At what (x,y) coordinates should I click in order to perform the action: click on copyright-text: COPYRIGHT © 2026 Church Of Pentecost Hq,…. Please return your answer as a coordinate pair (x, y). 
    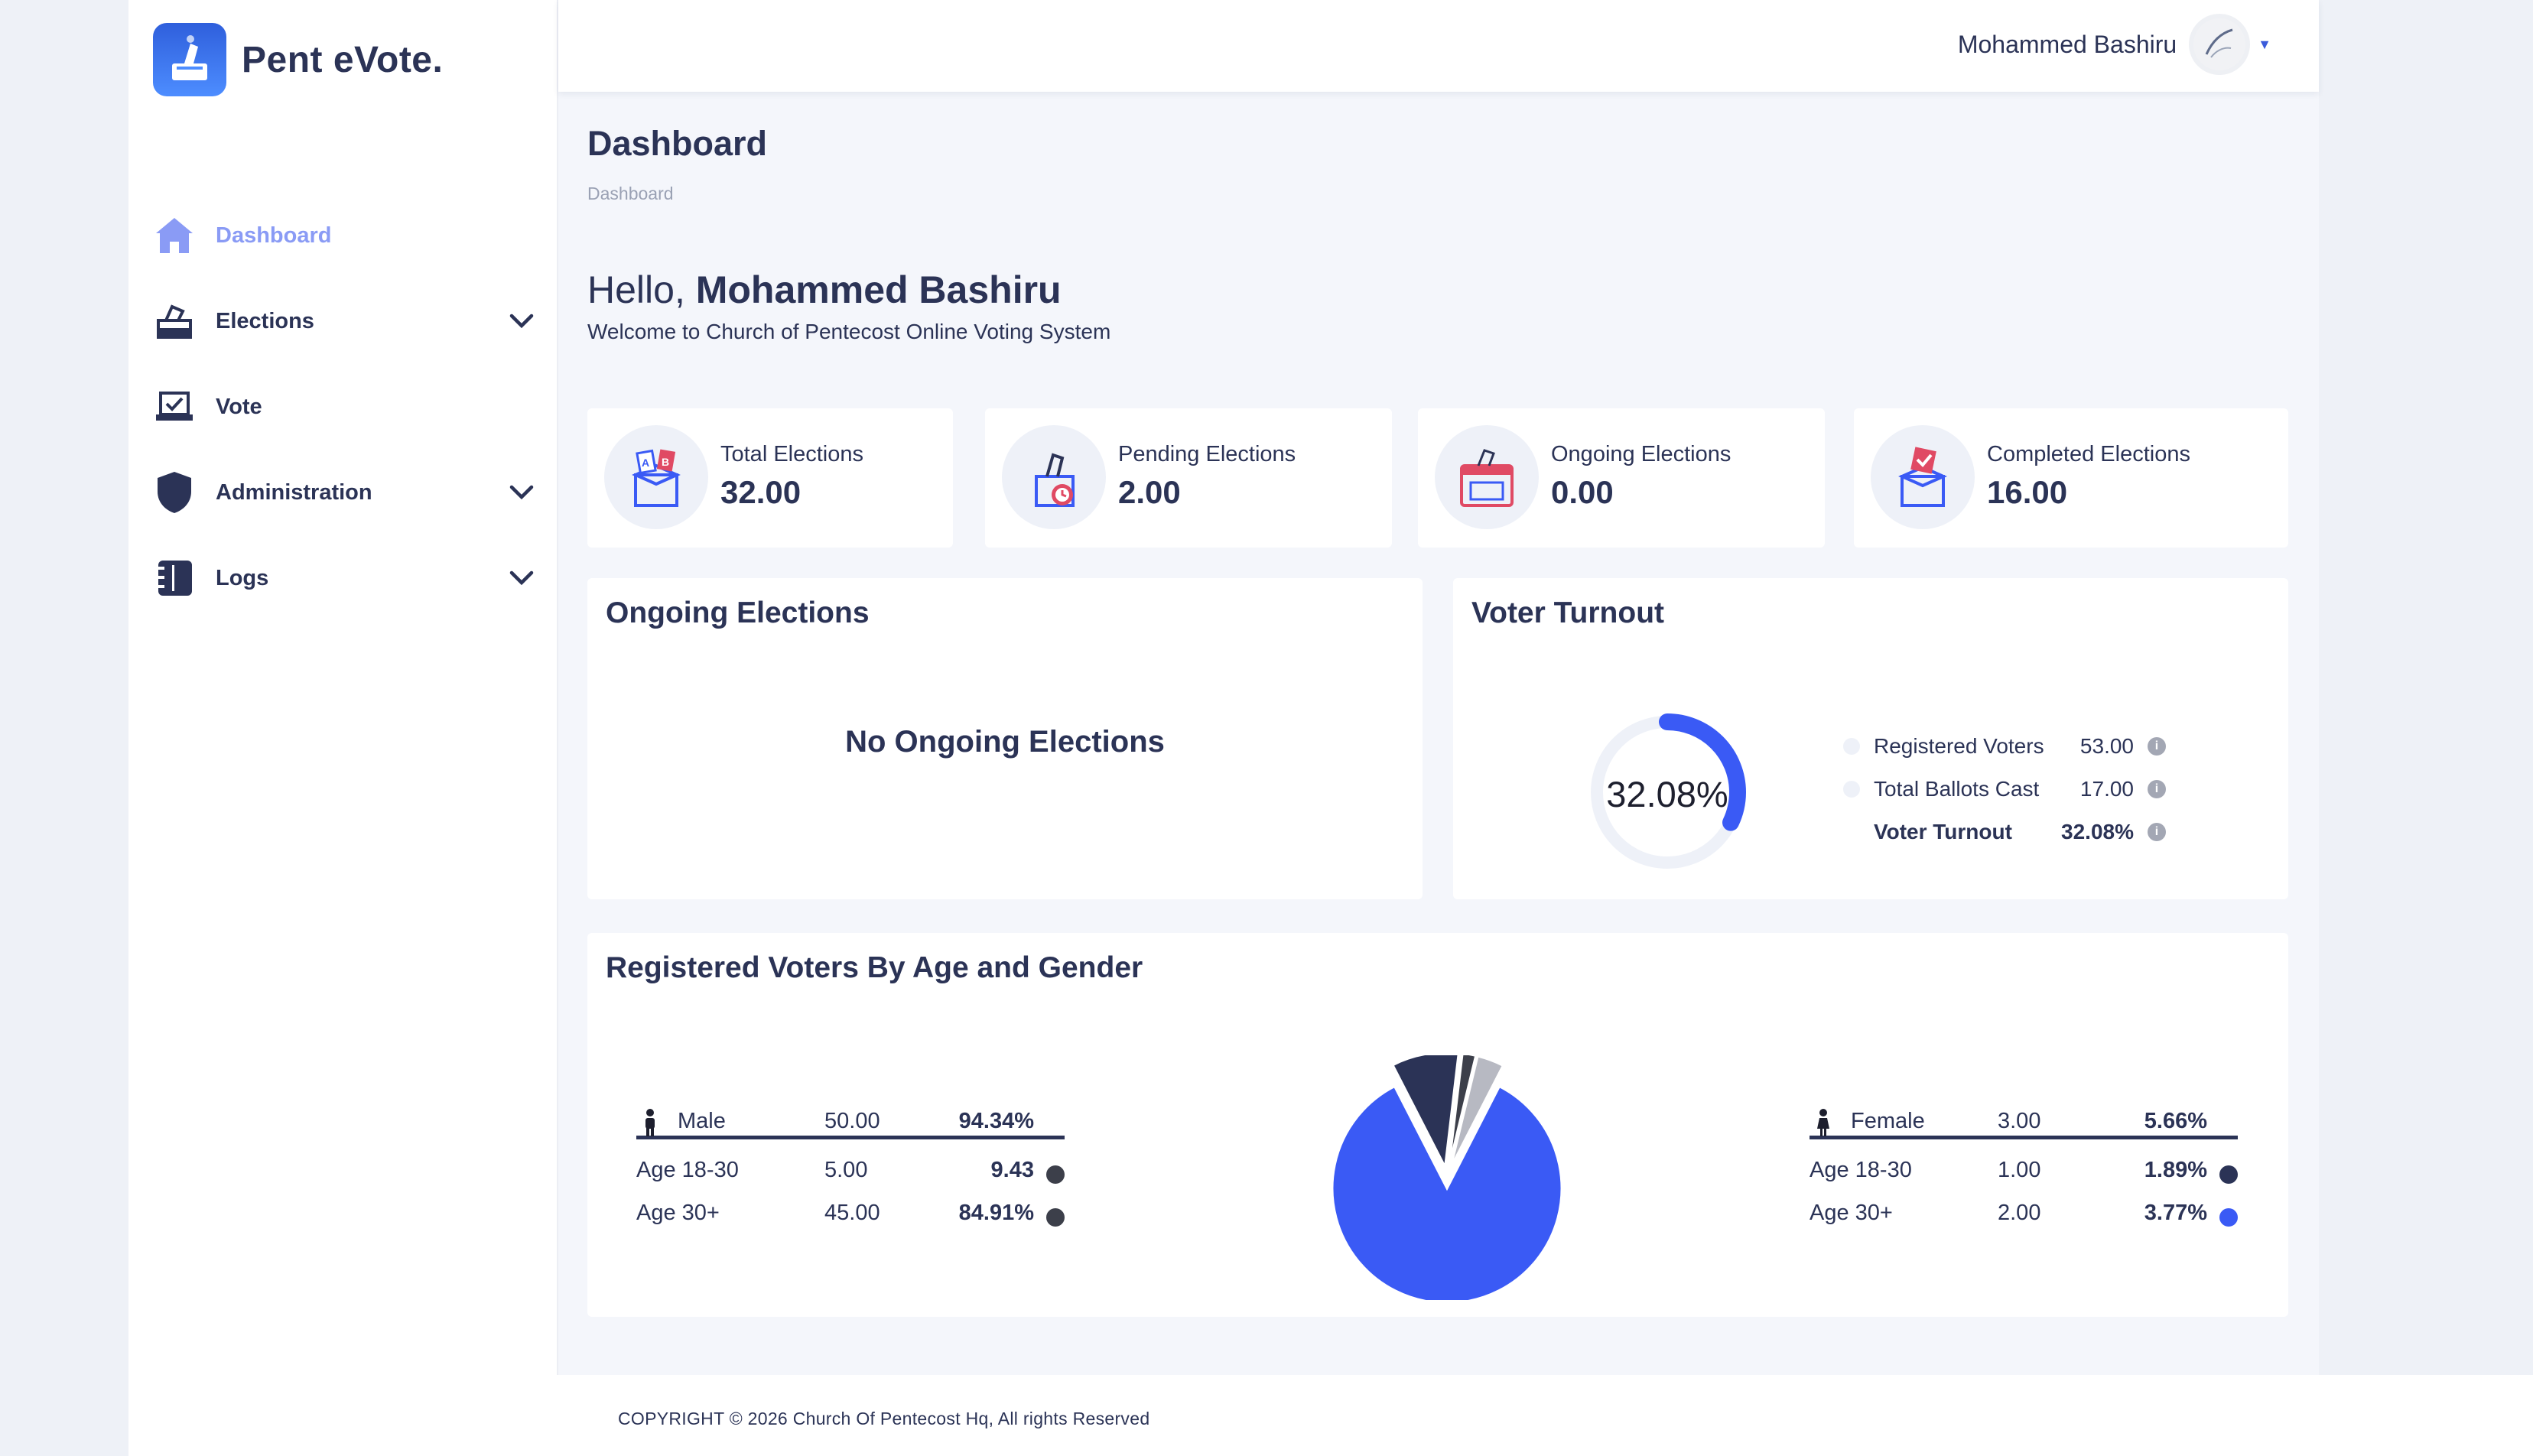
    Looking at the image, I should click on (884, 1418).